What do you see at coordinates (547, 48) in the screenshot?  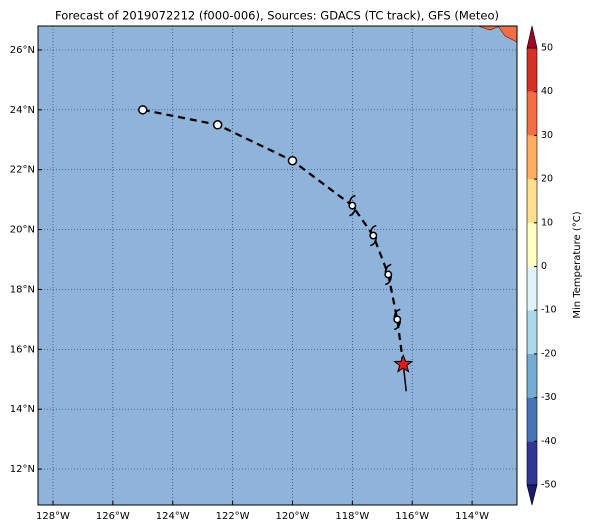 I see `colorbar-tick-label: 50` at bounding box center [547, 48].